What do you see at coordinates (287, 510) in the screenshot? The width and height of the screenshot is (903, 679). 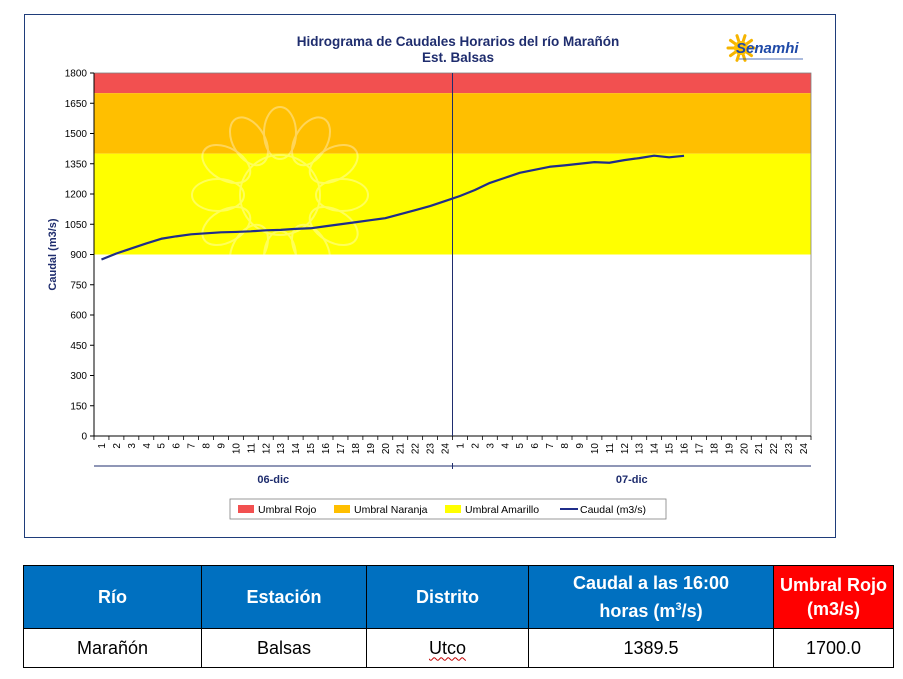 I see `legend-label: Umbral Rojo` at bounding box center [287, 510].